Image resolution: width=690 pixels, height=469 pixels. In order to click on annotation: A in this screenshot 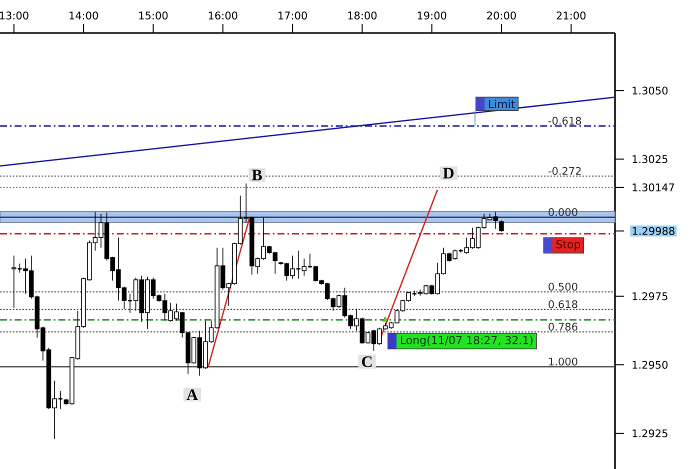, I will do `click(192, 394)`.